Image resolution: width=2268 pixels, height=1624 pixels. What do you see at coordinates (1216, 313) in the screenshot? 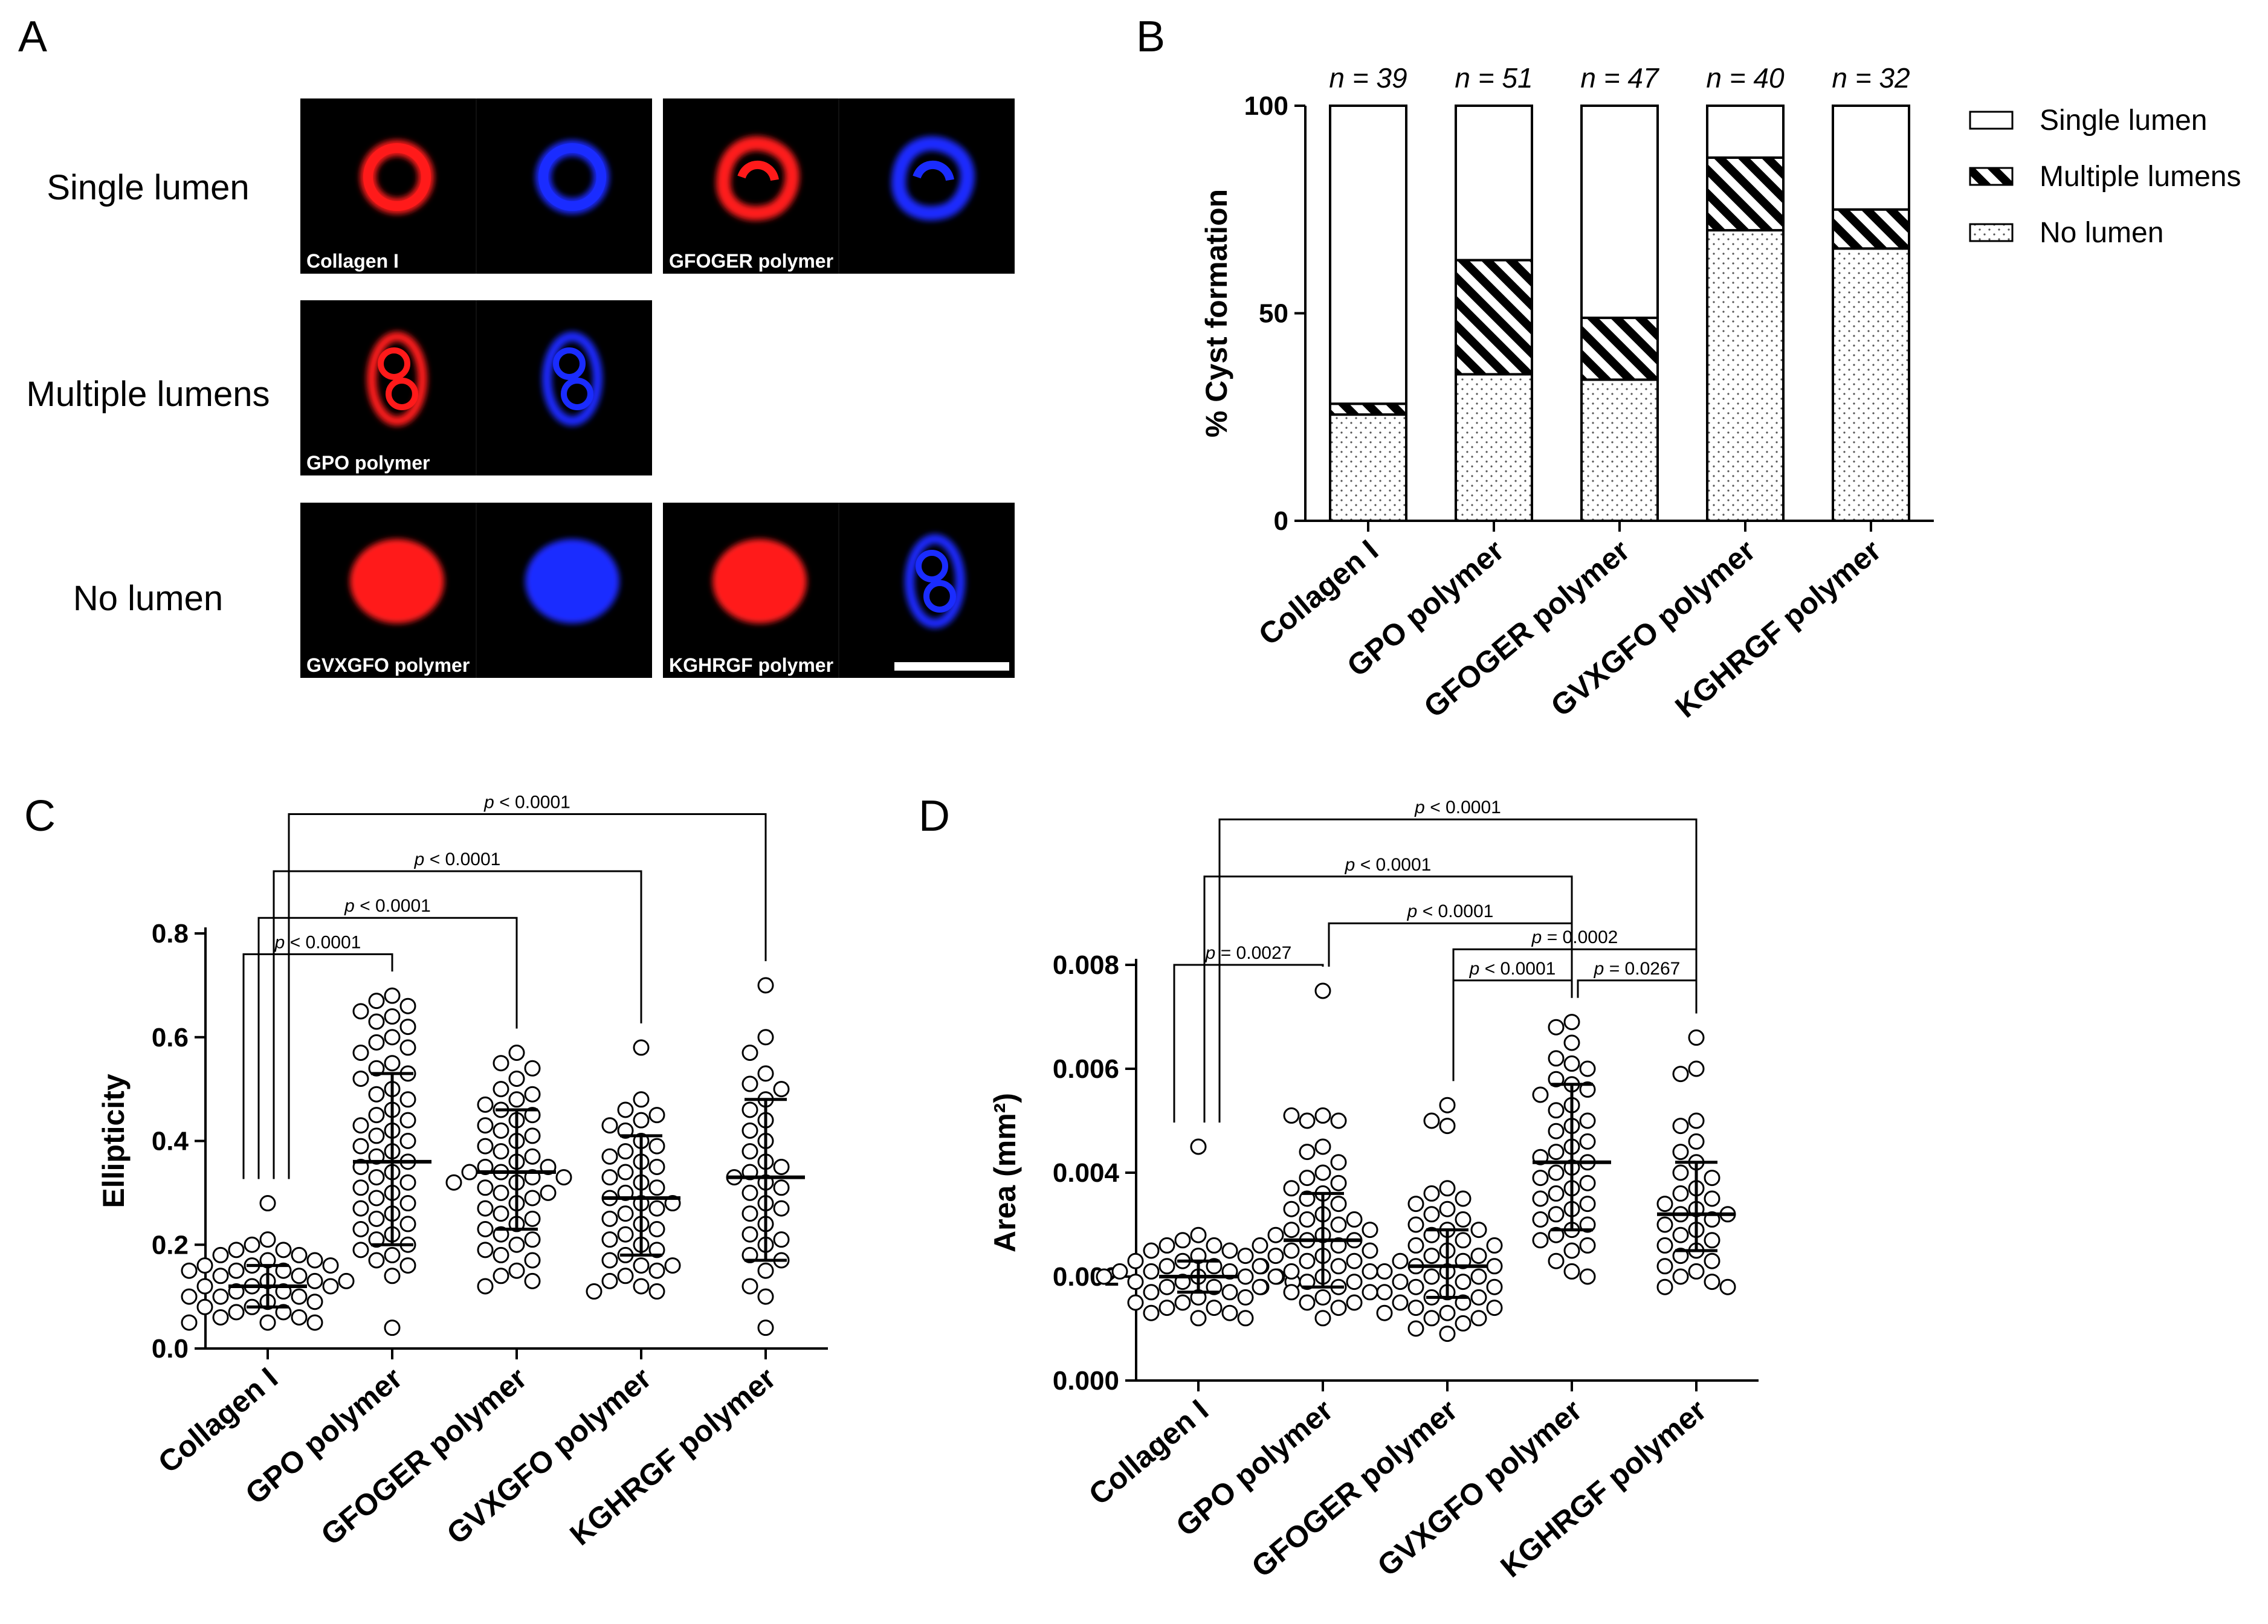
I see `y-axis-label: % Cyst formation` at bounding box center [1216, 313].